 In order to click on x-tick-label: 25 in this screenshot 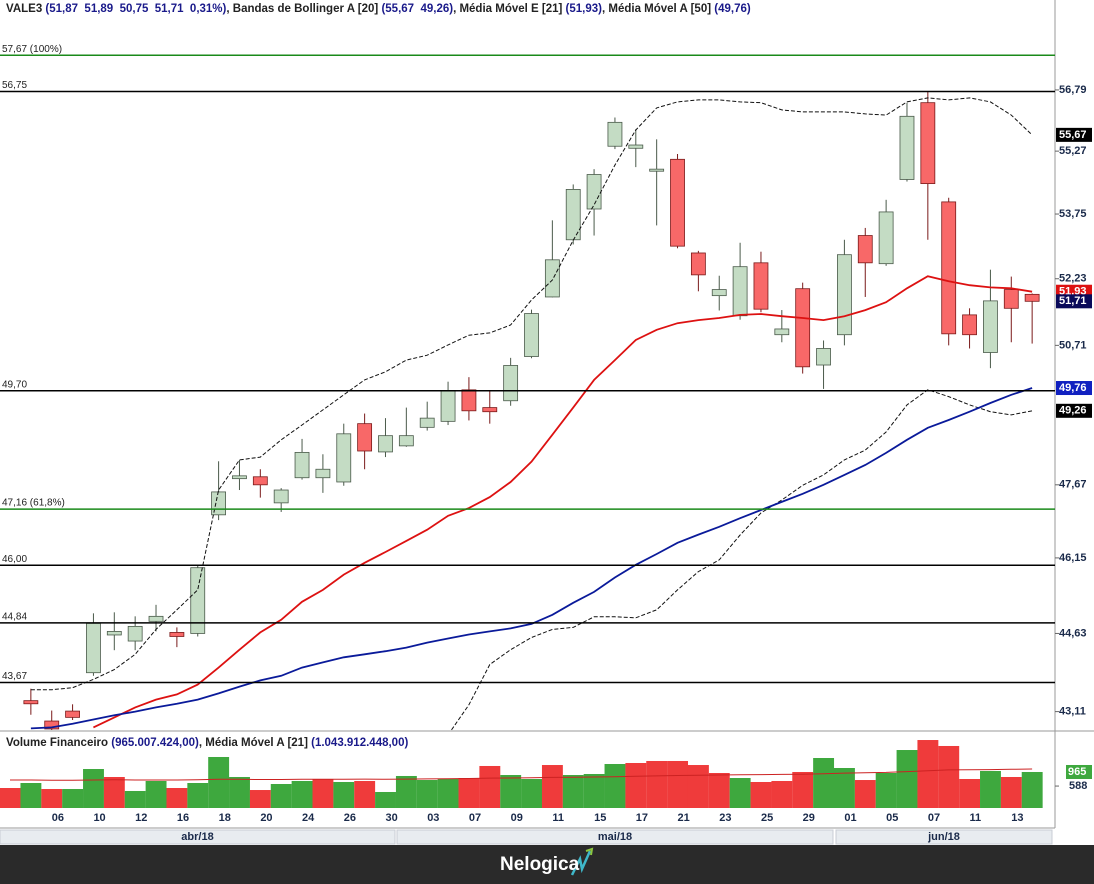, I will do `click(767, 818)`.